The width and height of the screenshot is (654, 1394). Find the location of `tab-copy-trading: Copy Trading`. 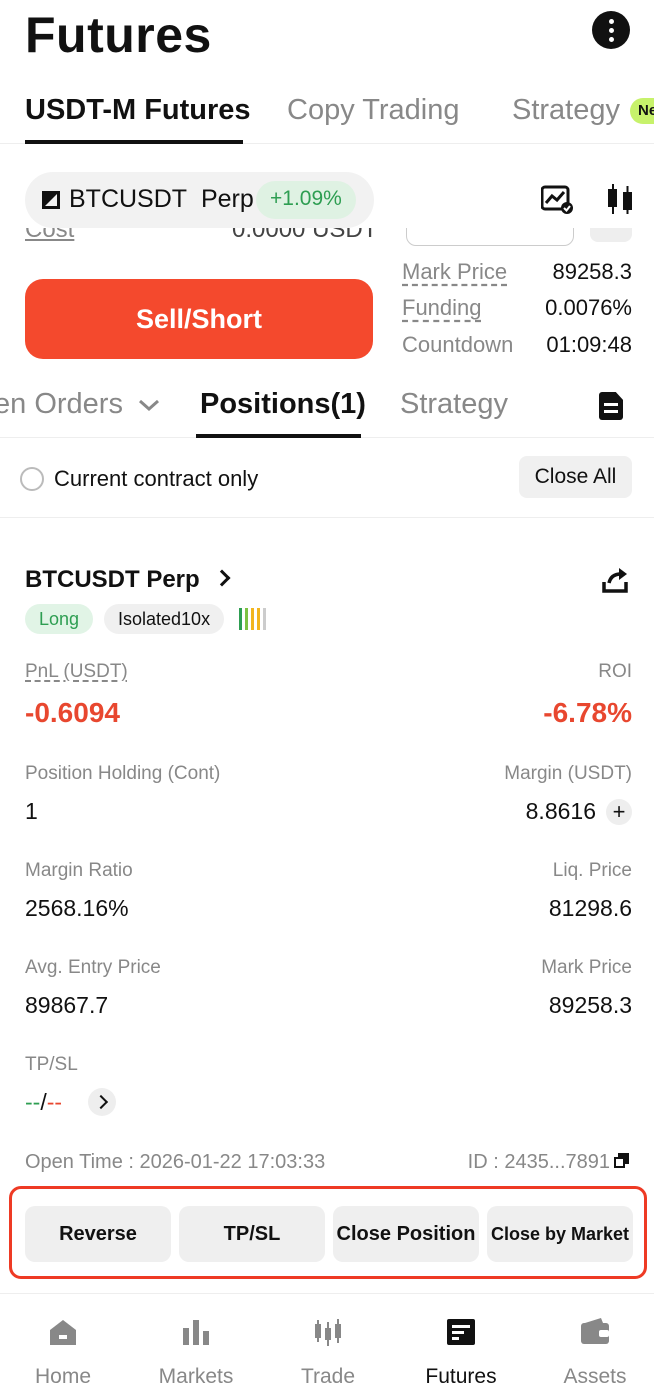

tab-copy-trading: Copy Trading is located at coordinates (373, 110).